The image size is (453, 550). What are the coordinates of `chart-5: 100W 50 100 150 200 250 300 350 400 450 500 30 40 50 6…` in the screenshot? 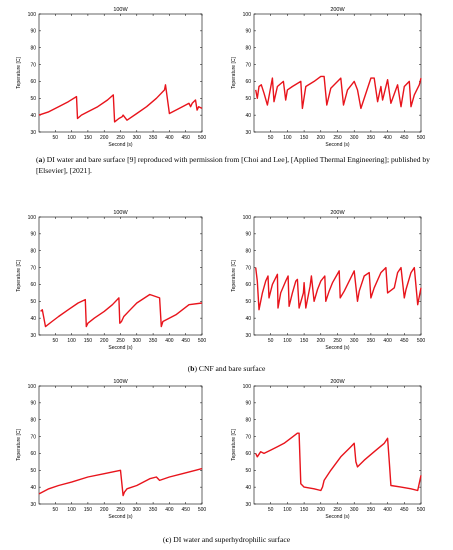 It's located at (111, 449).